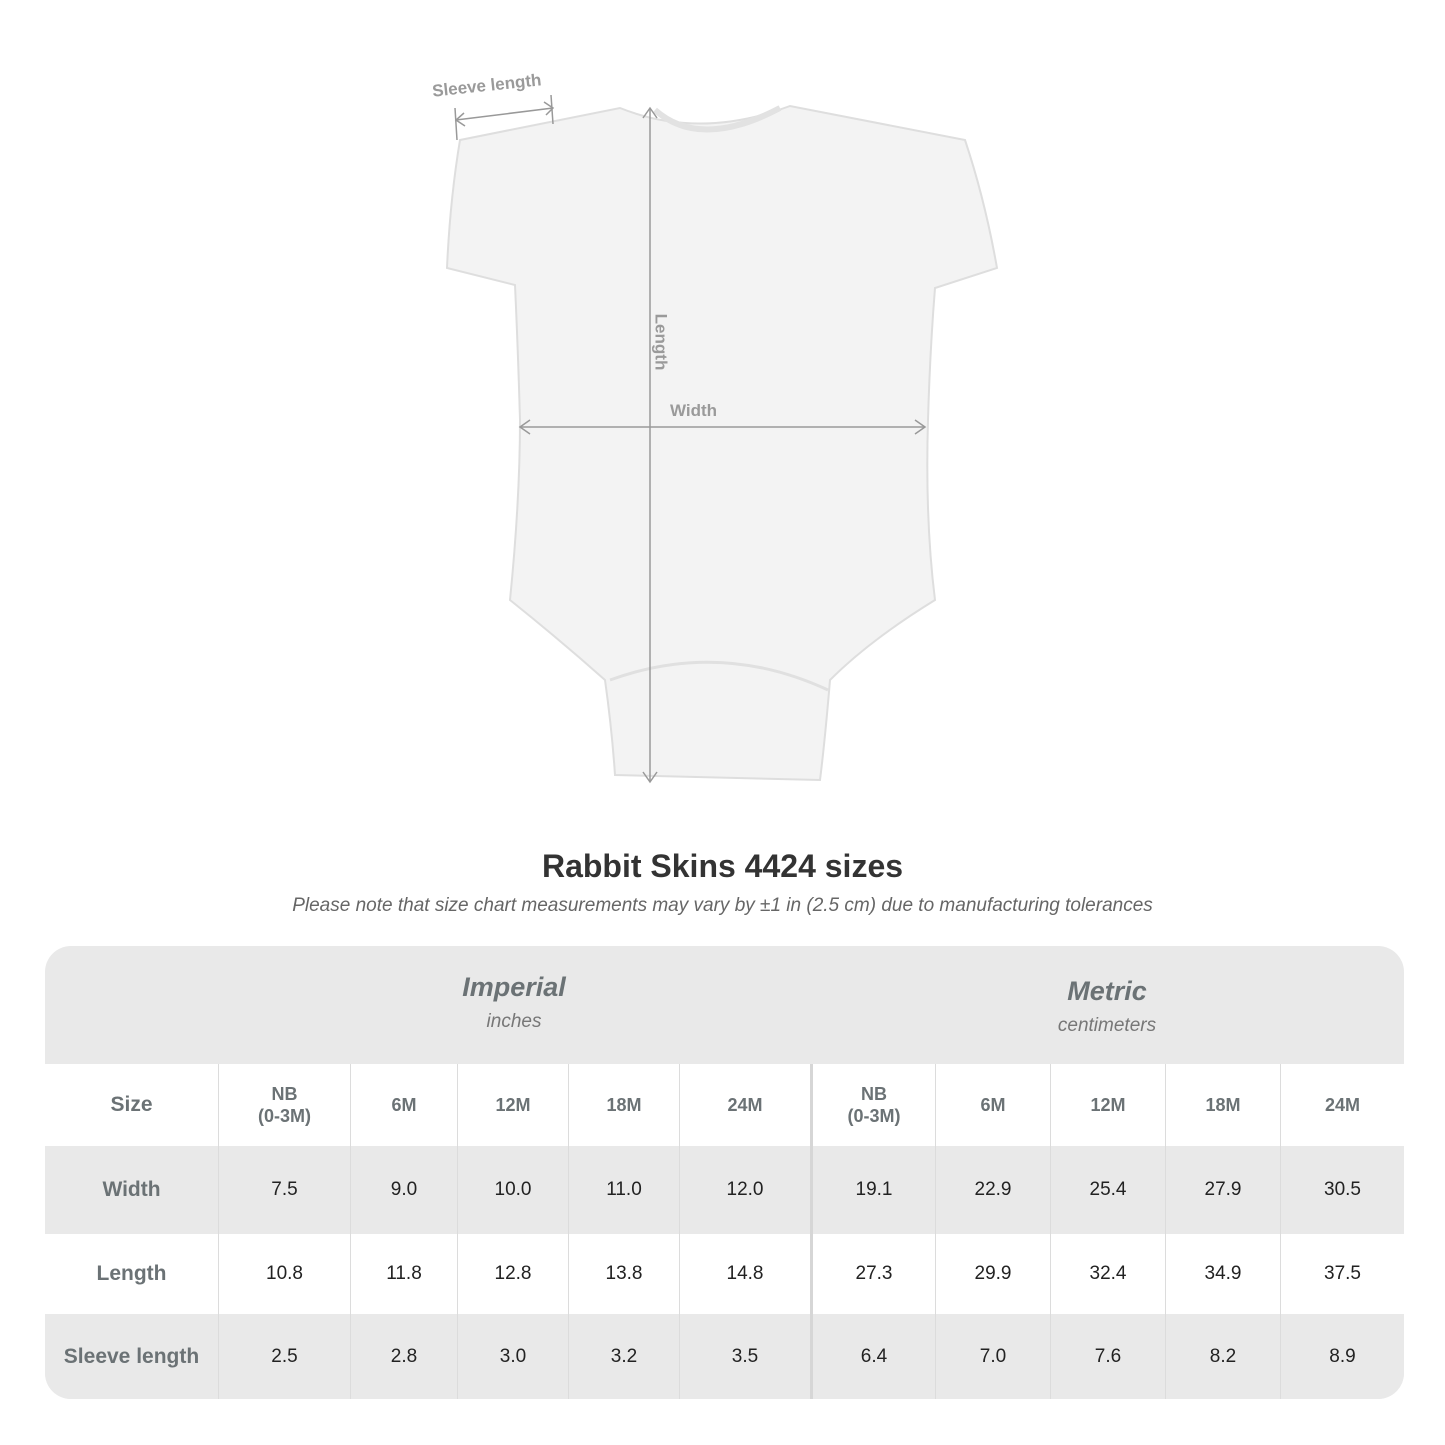 This screenshot has width=1445, height=1445. What do you see at coordinates (1107, 1356) in the screenshot?
I see `value-cell: 7.6` at bounding box center [1107, 1356].